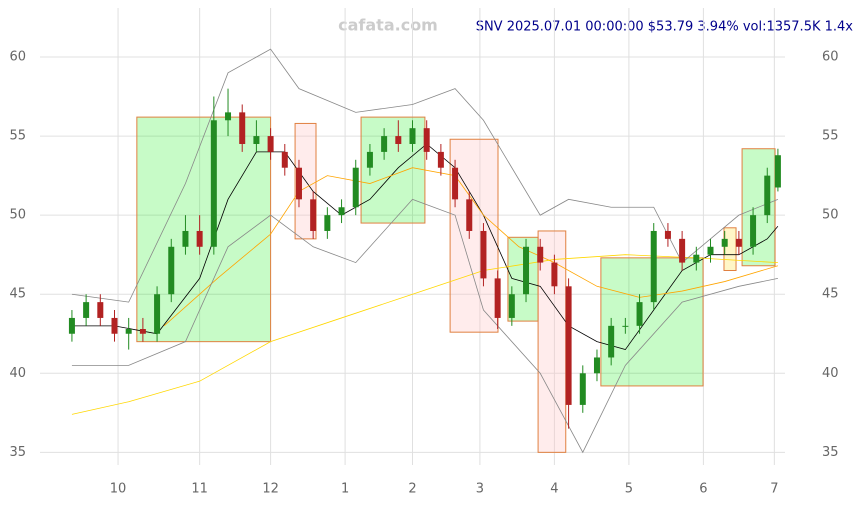 The width and height of the screenshot is (864, 505). Describe the element at coordinates (388, 25) in the screenshot. I see `watermark: cafata.com` at that location.